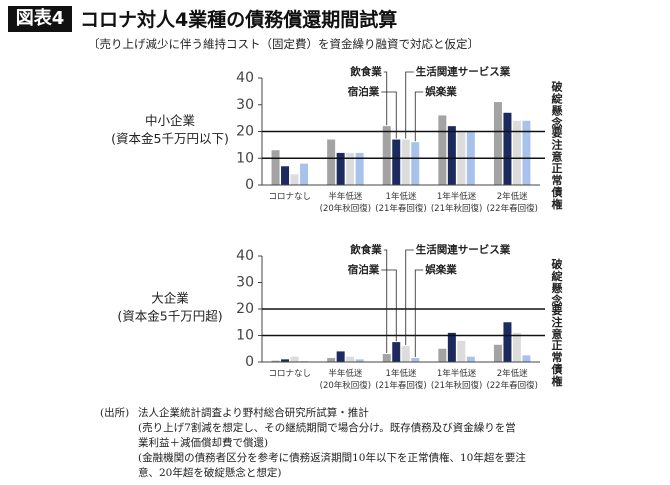 The height and width of the screenshot is (485, 670). I want to click on note-line: (金融機関の債務者区分を参考に債務返済期間10年以下を正常債権、10年超を要注, so click(332, 458).